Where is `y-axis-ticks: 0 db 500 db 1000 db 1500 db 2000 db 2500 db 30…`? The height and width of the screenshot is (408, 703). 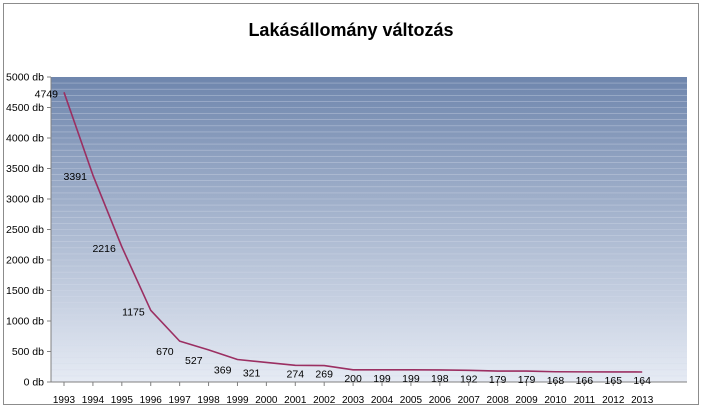
y-axis-ticks: 0 db 500 db 1000 db 1500 db 2000 db 2500 db 30… is located at coordinates (28, 230).